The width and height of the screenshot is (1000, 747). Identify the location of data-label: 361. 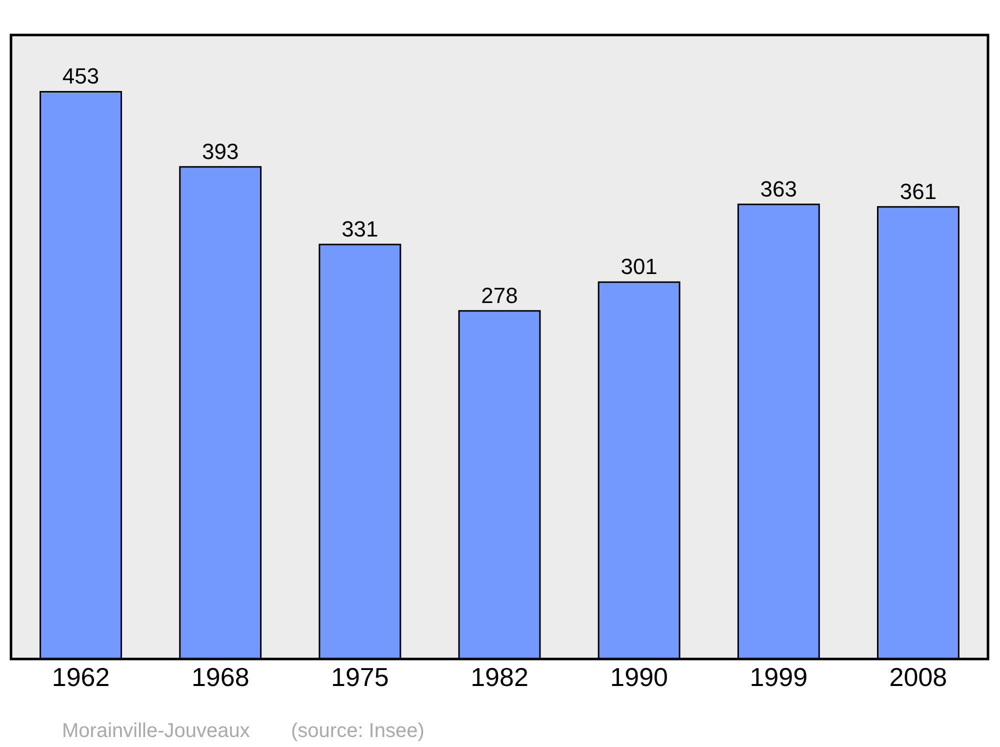
(918, 191).